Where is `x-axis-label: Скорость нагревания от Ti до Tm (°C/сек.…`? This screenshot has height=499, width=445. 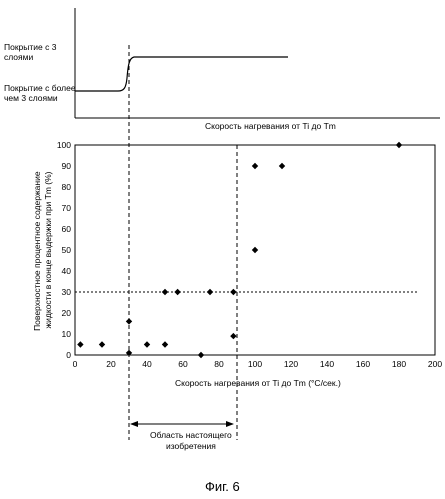 x-axis-label: Скорость нагревания от Ti до Tm (°C/сек.… is located at coordinates (258, 383).